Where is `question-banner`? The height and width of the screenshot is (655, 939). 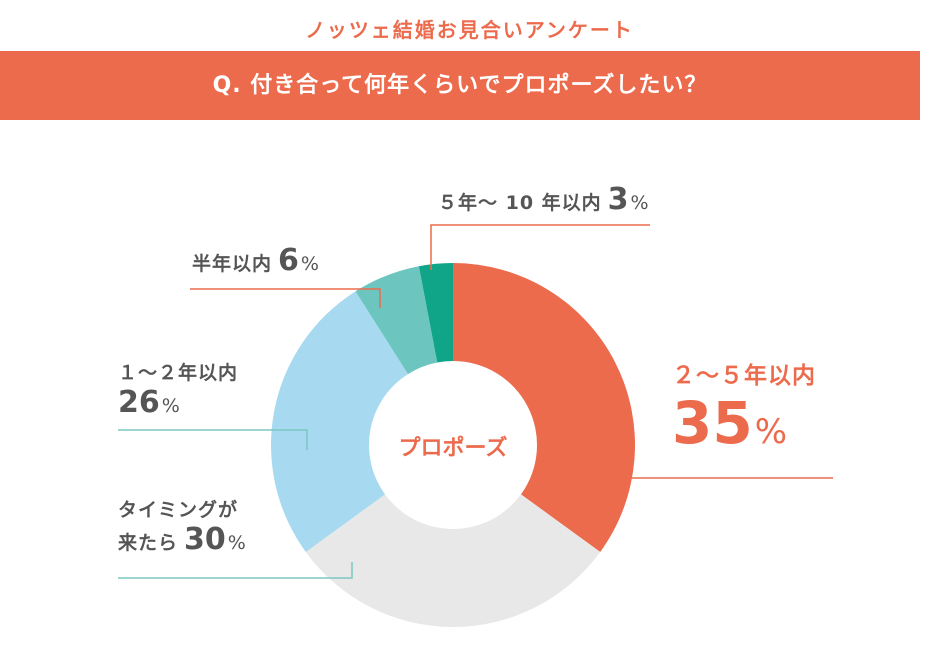
question-banner is located at coordinates (460, 85).